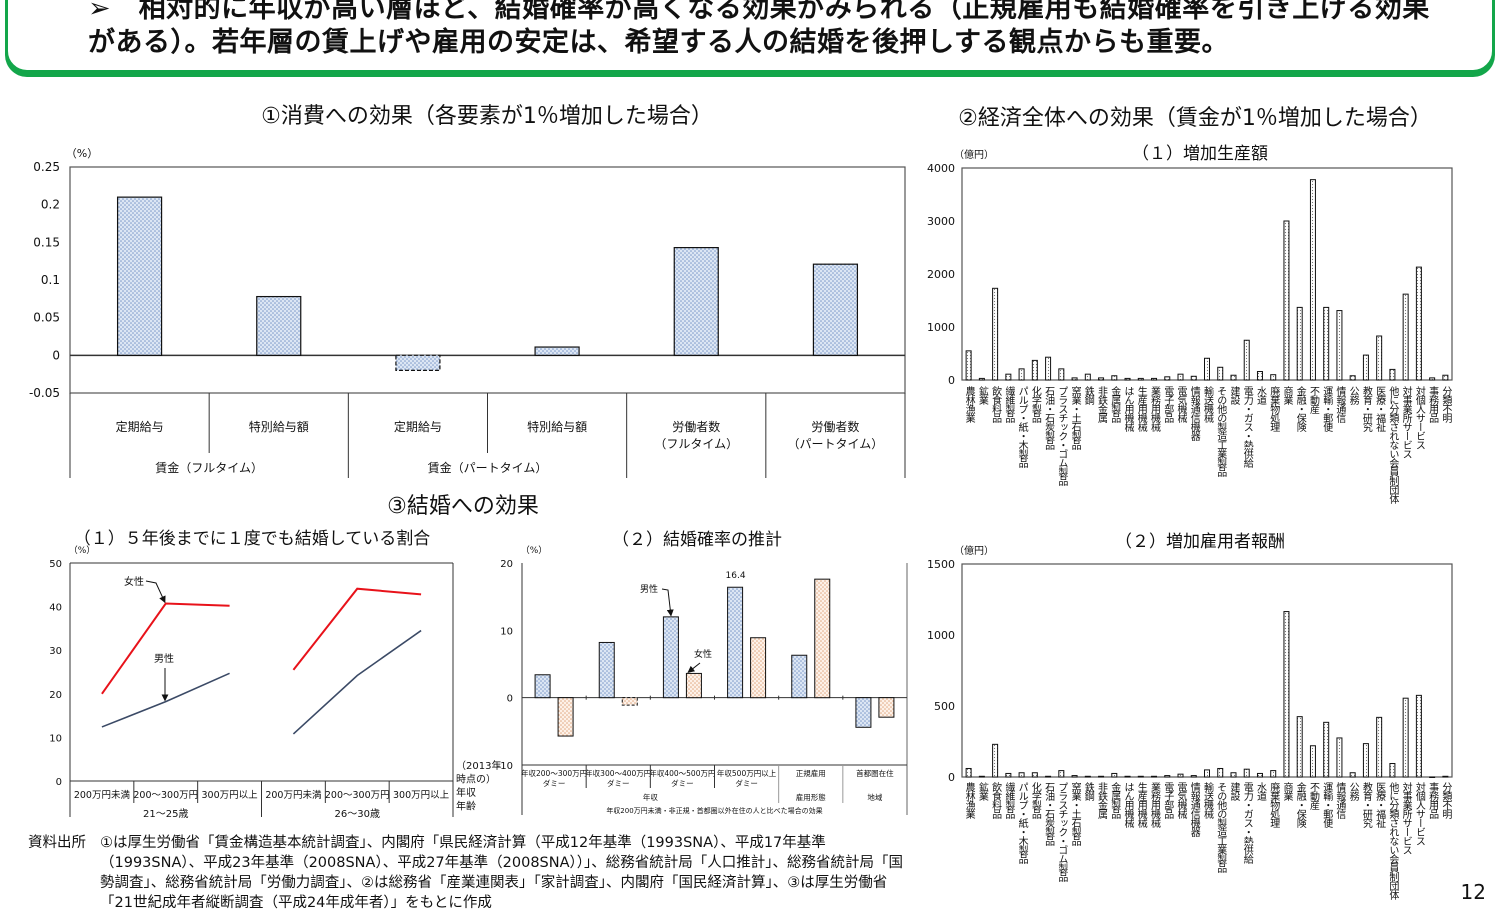  Describe the element at coordinates (996, 800) in the screenshot. I see `category-label: 飲食料品` at that location.